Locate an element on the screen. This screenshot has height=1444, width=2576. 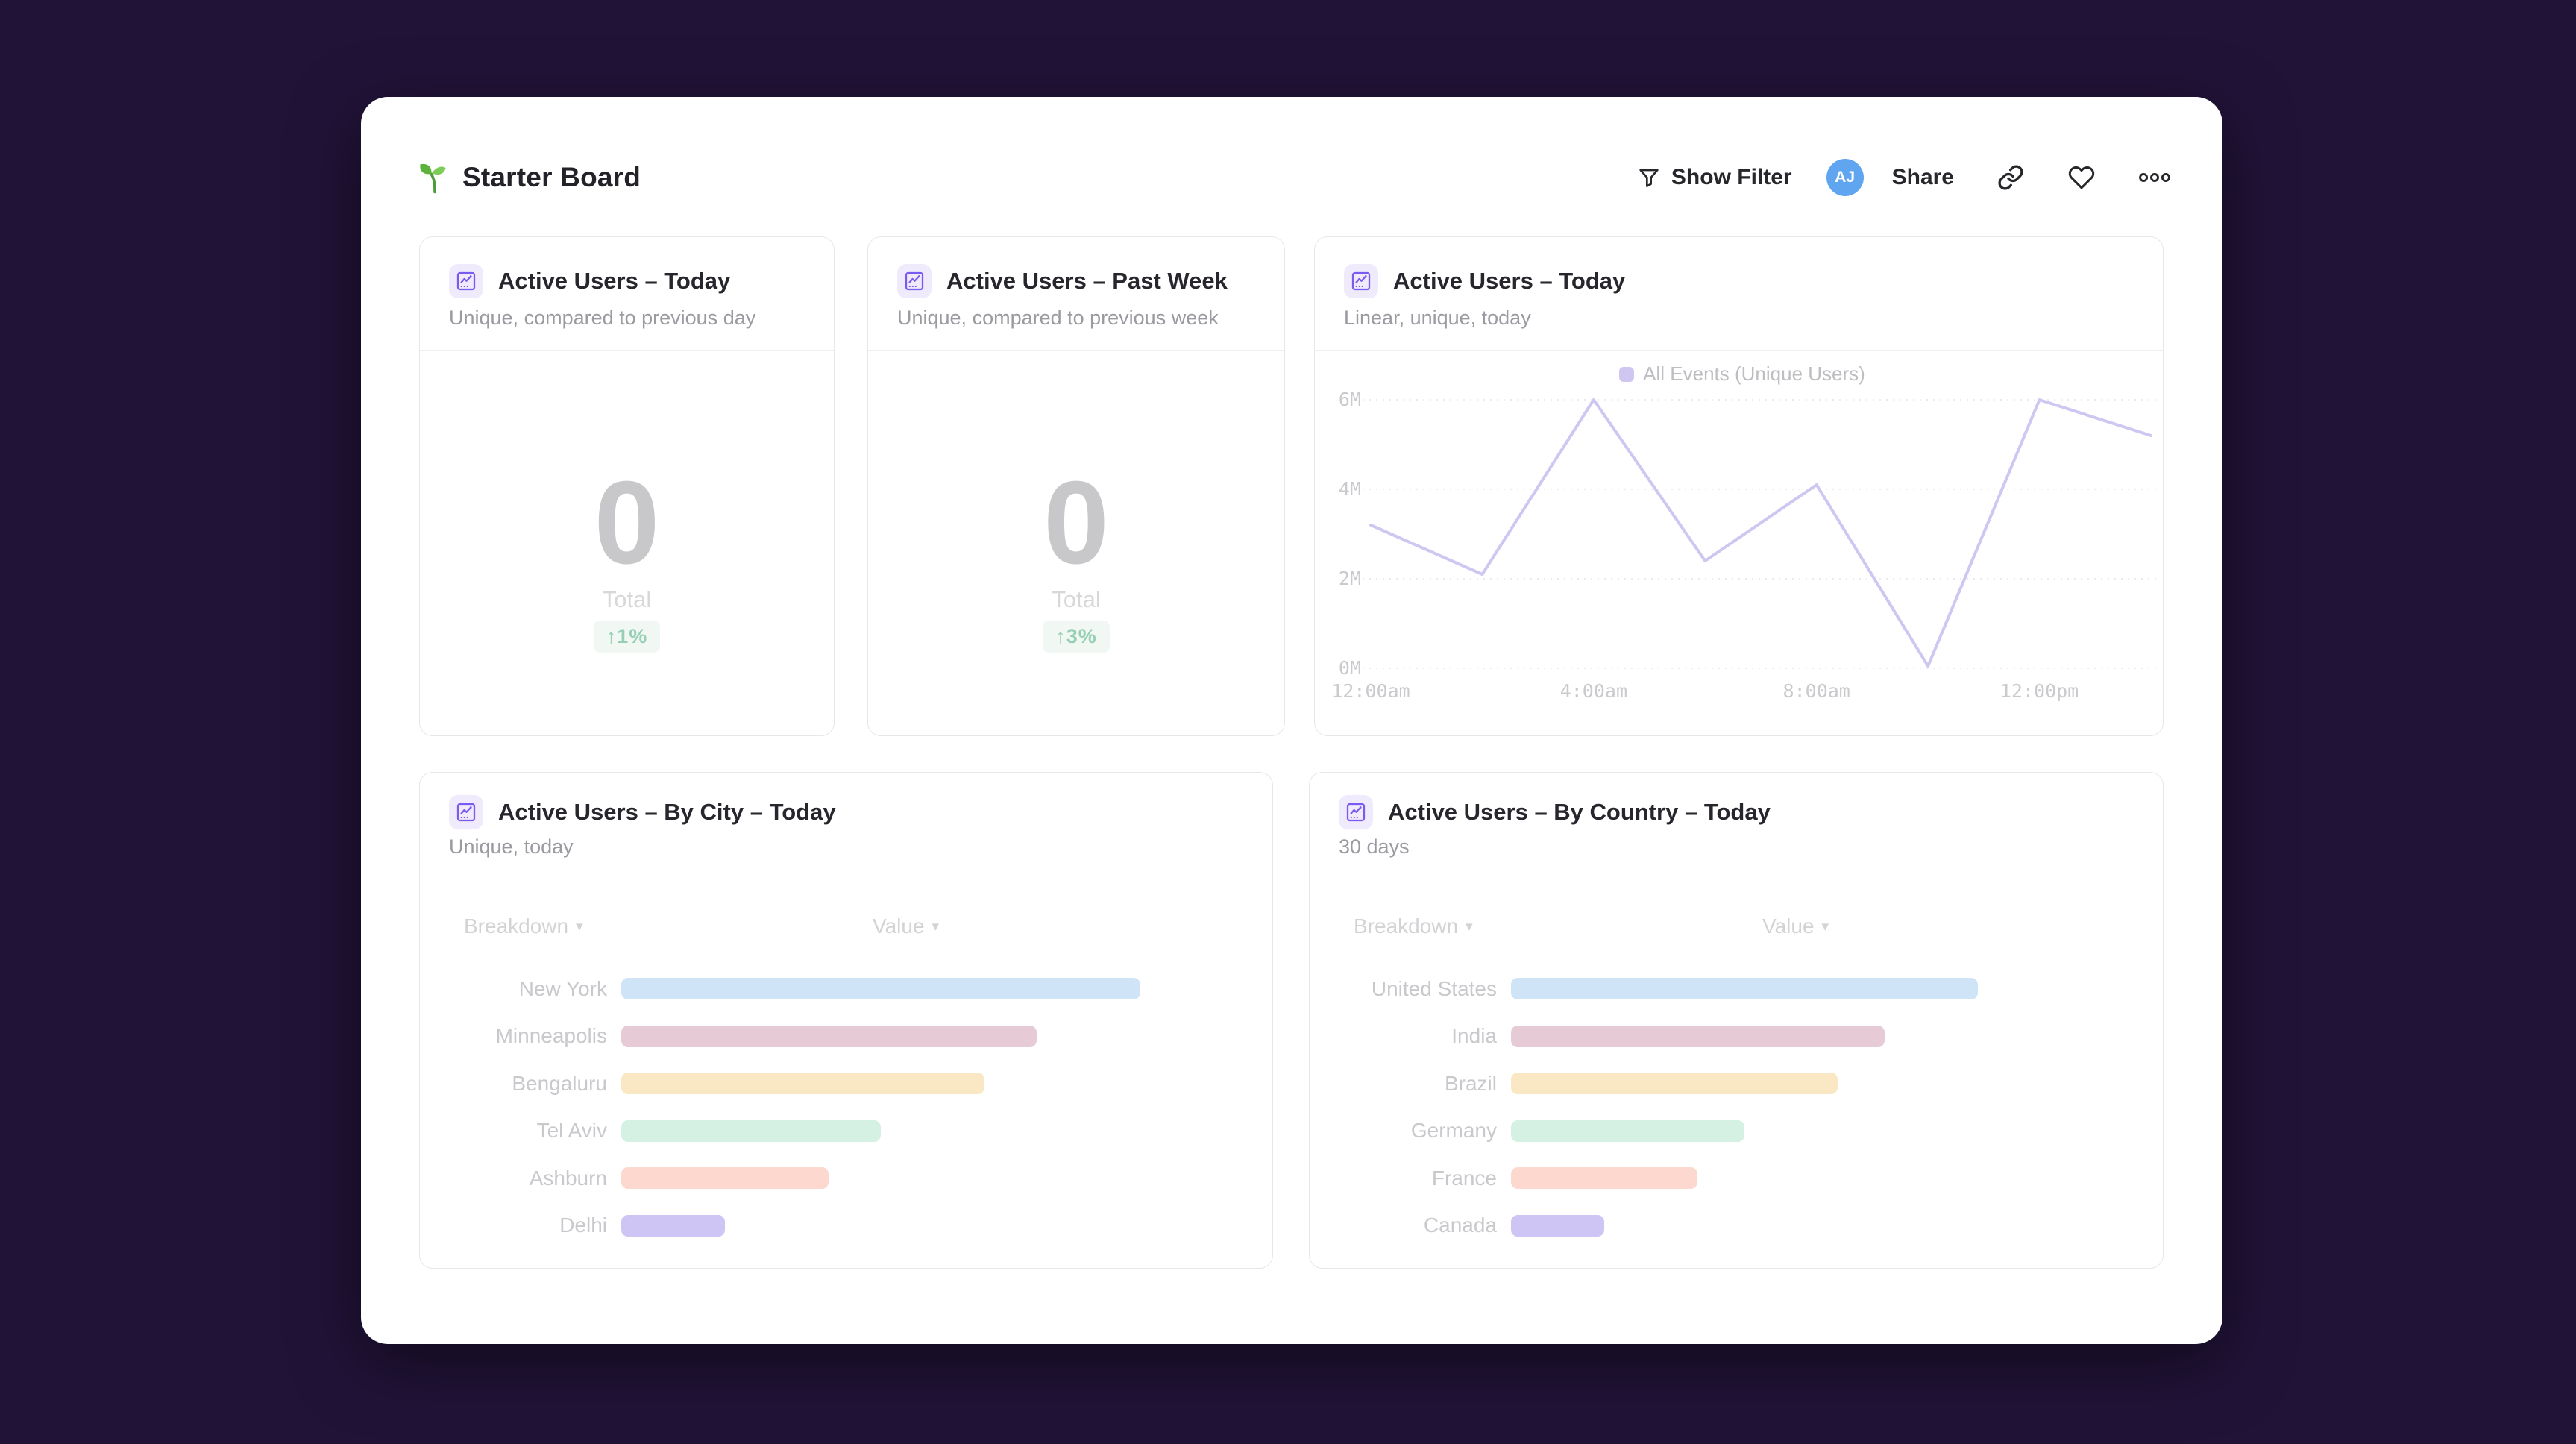
y-tick-label: 0M is located at coordinates (1350, 668).